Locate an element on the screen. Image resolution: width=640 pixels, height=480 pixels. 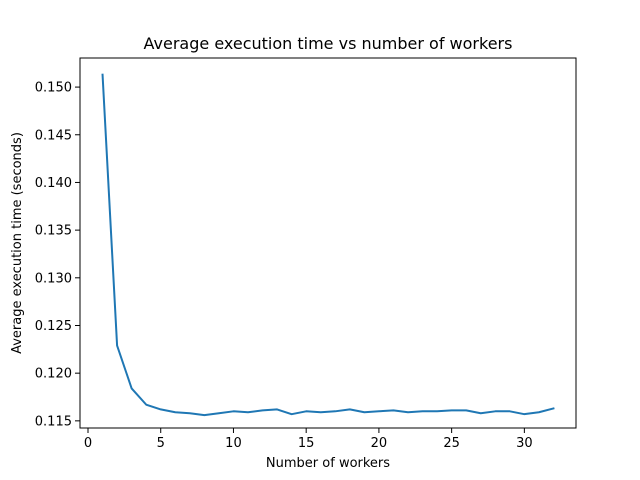
y-tick-label: 0.150 is located at coordinates (53, 88).